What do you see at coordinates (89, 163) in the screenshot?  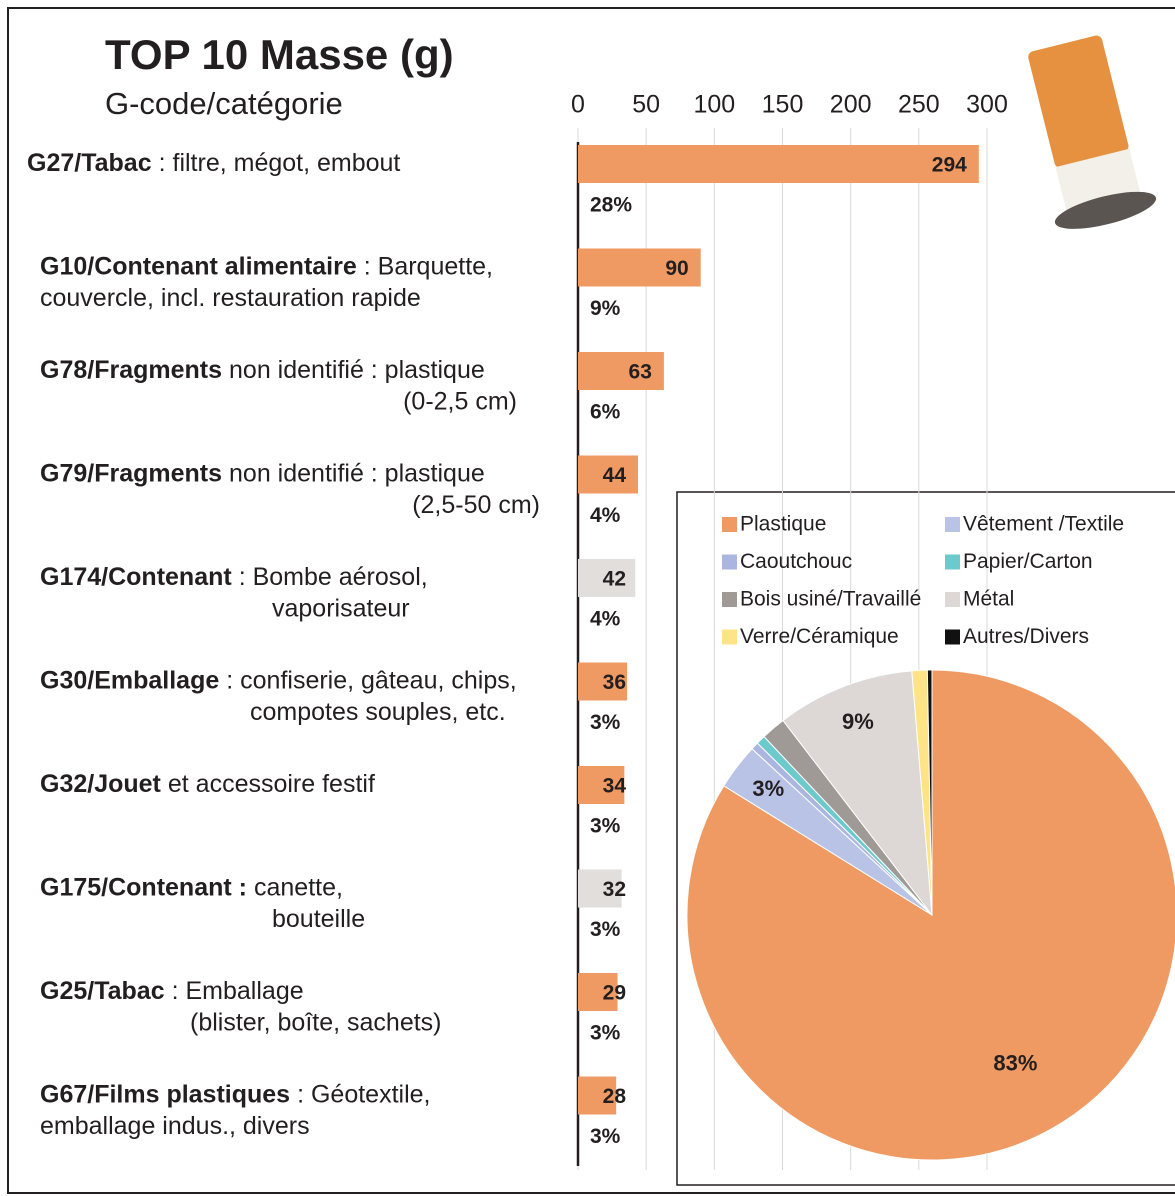 I see `category-code: G27/Tabac` at bounding box center [89, 163].